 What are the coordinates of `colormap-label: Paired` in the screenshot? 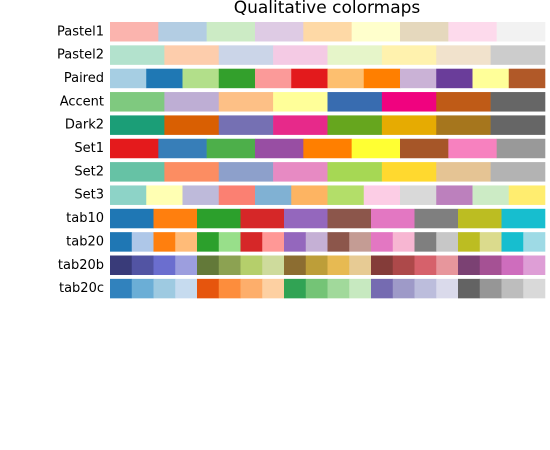 It's located at (84, 78).